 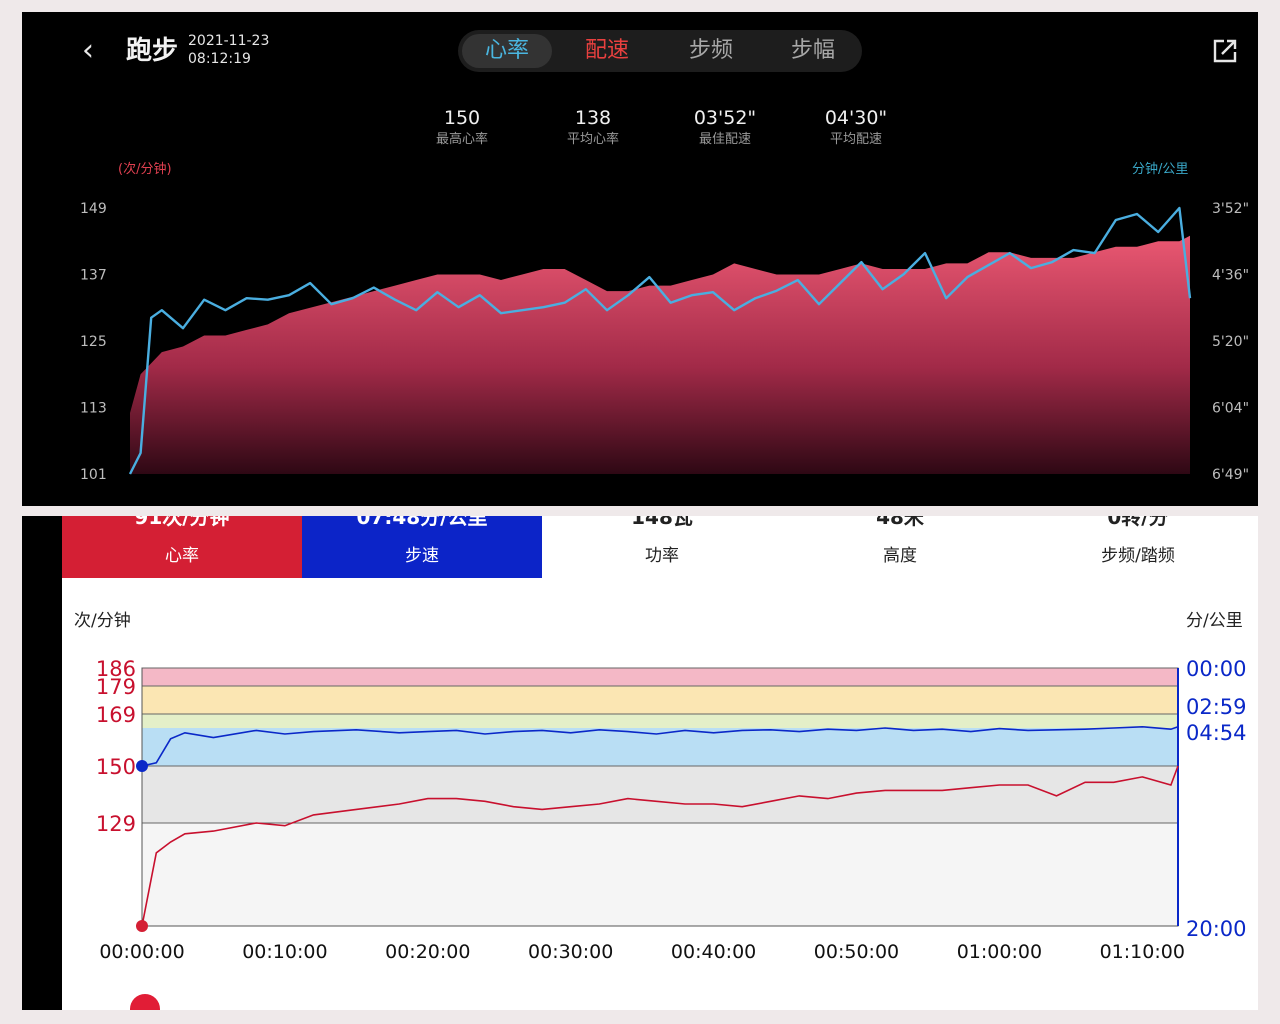 I want to click on stat-value: 04'30", so click(x=856, y=118).